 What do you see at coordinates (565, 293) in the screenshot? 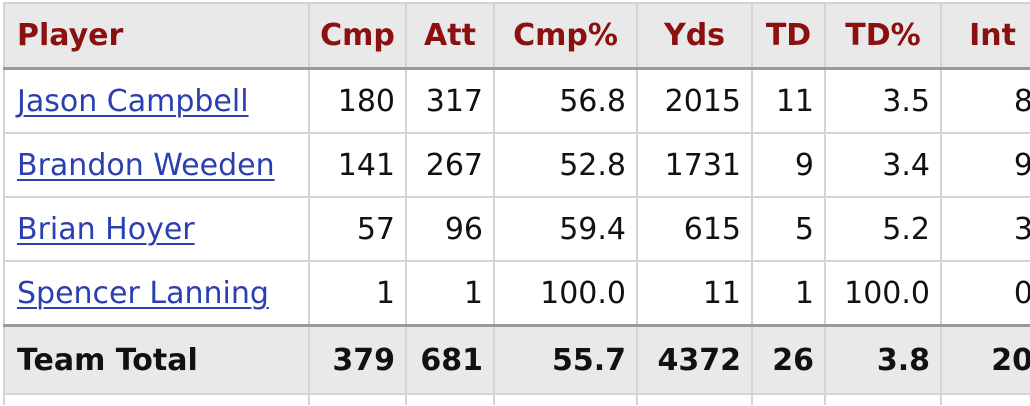
I see `cmp-pct-cell: 100.0` at bounding box center [565, 293].